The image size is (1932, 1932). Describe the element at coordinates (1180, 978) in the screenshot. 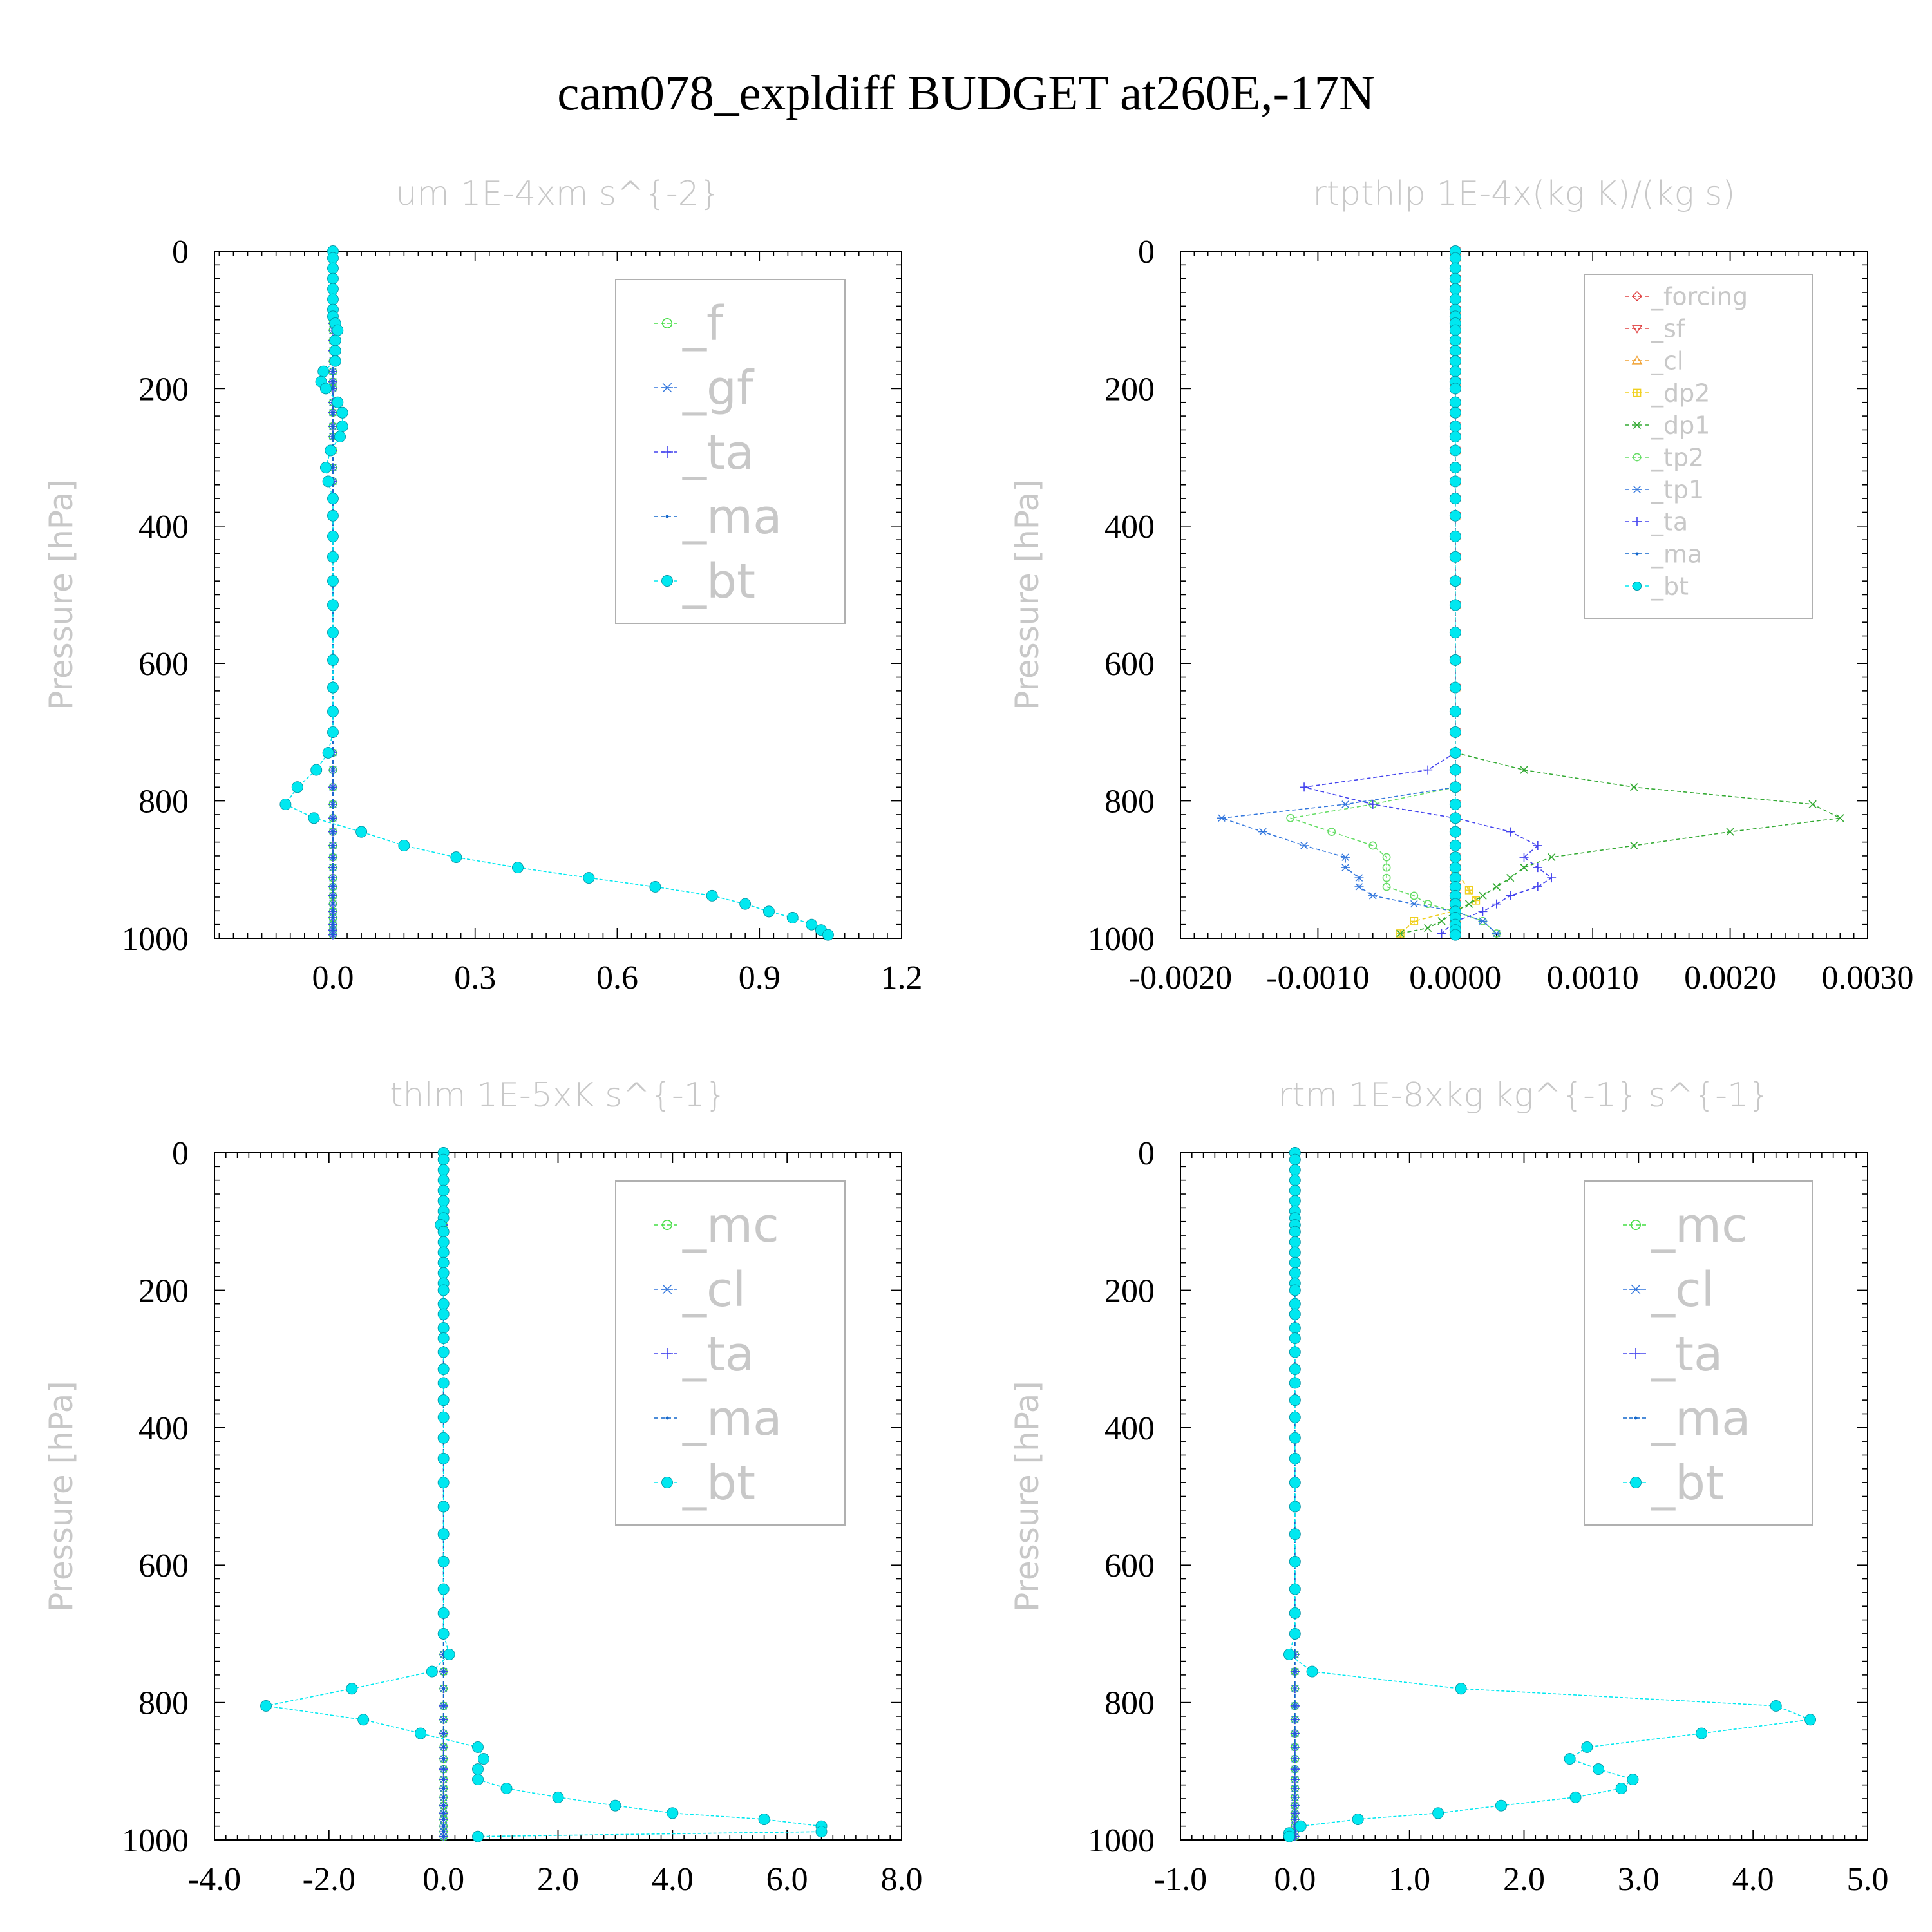

I see `x-tick-label: -0.0020` at that location.